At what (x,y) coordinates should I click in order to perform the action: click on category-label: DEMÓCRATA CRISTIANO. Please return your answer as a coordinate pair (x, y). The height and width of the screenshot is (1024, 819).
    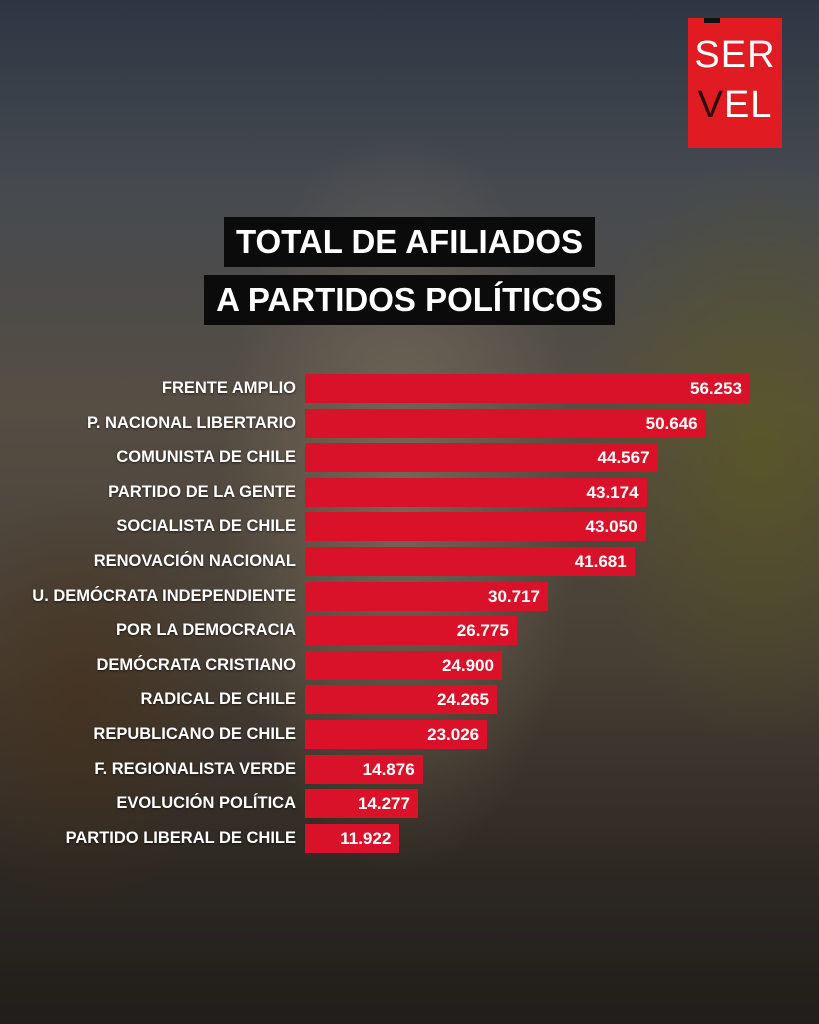
    Looking at the image, I should click on (196, 664).